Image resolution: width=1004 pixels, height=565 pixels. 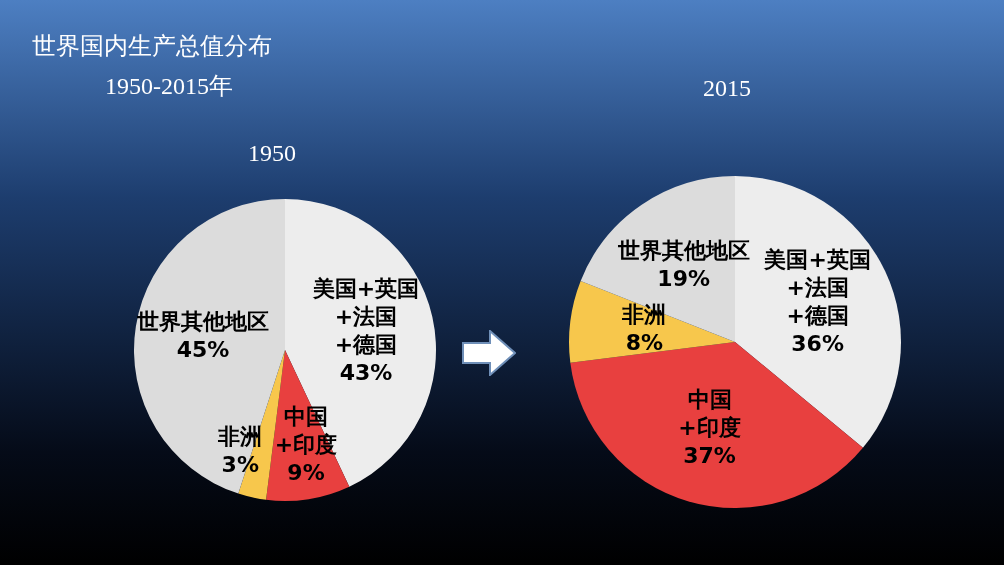 What do you see at coordinates (169, 86) in the screenshot?
I see `text: 1950-2015年` at bounding box center [169, 86].